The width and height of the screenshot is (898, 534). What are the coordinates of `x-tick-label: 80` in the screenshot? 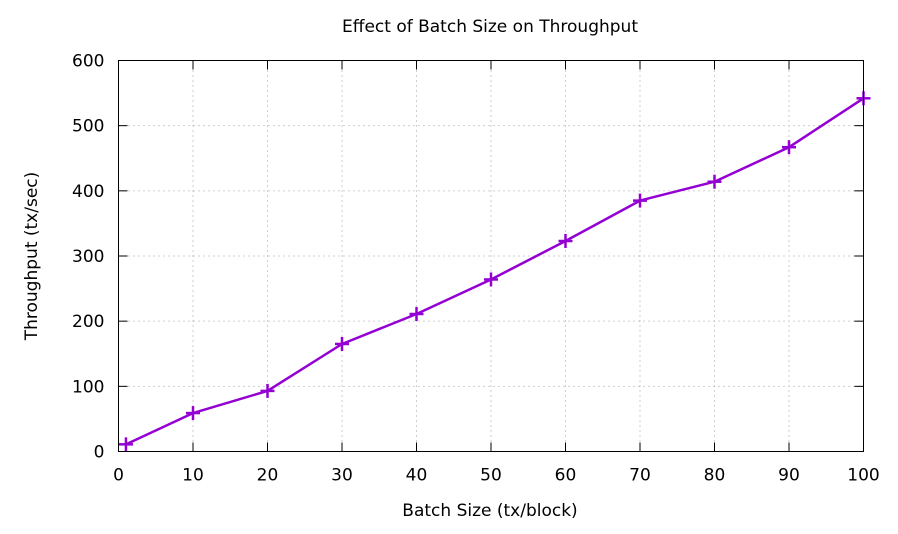 It's located at (715, 476).